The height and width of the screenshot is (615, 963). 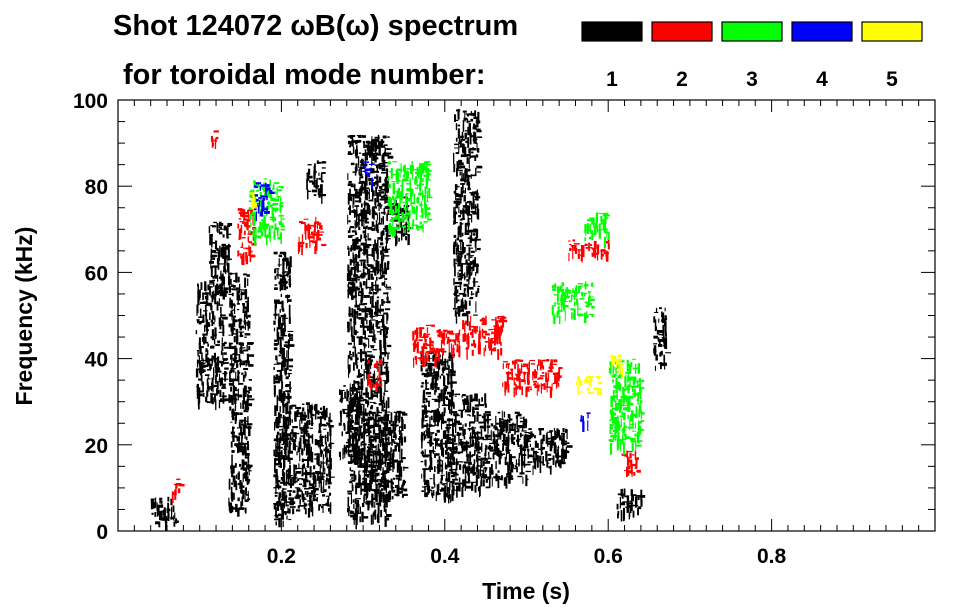 I want to click on chart-title: Shot 124072 ωB(ω) spectrum, so click(x=315, y=26).